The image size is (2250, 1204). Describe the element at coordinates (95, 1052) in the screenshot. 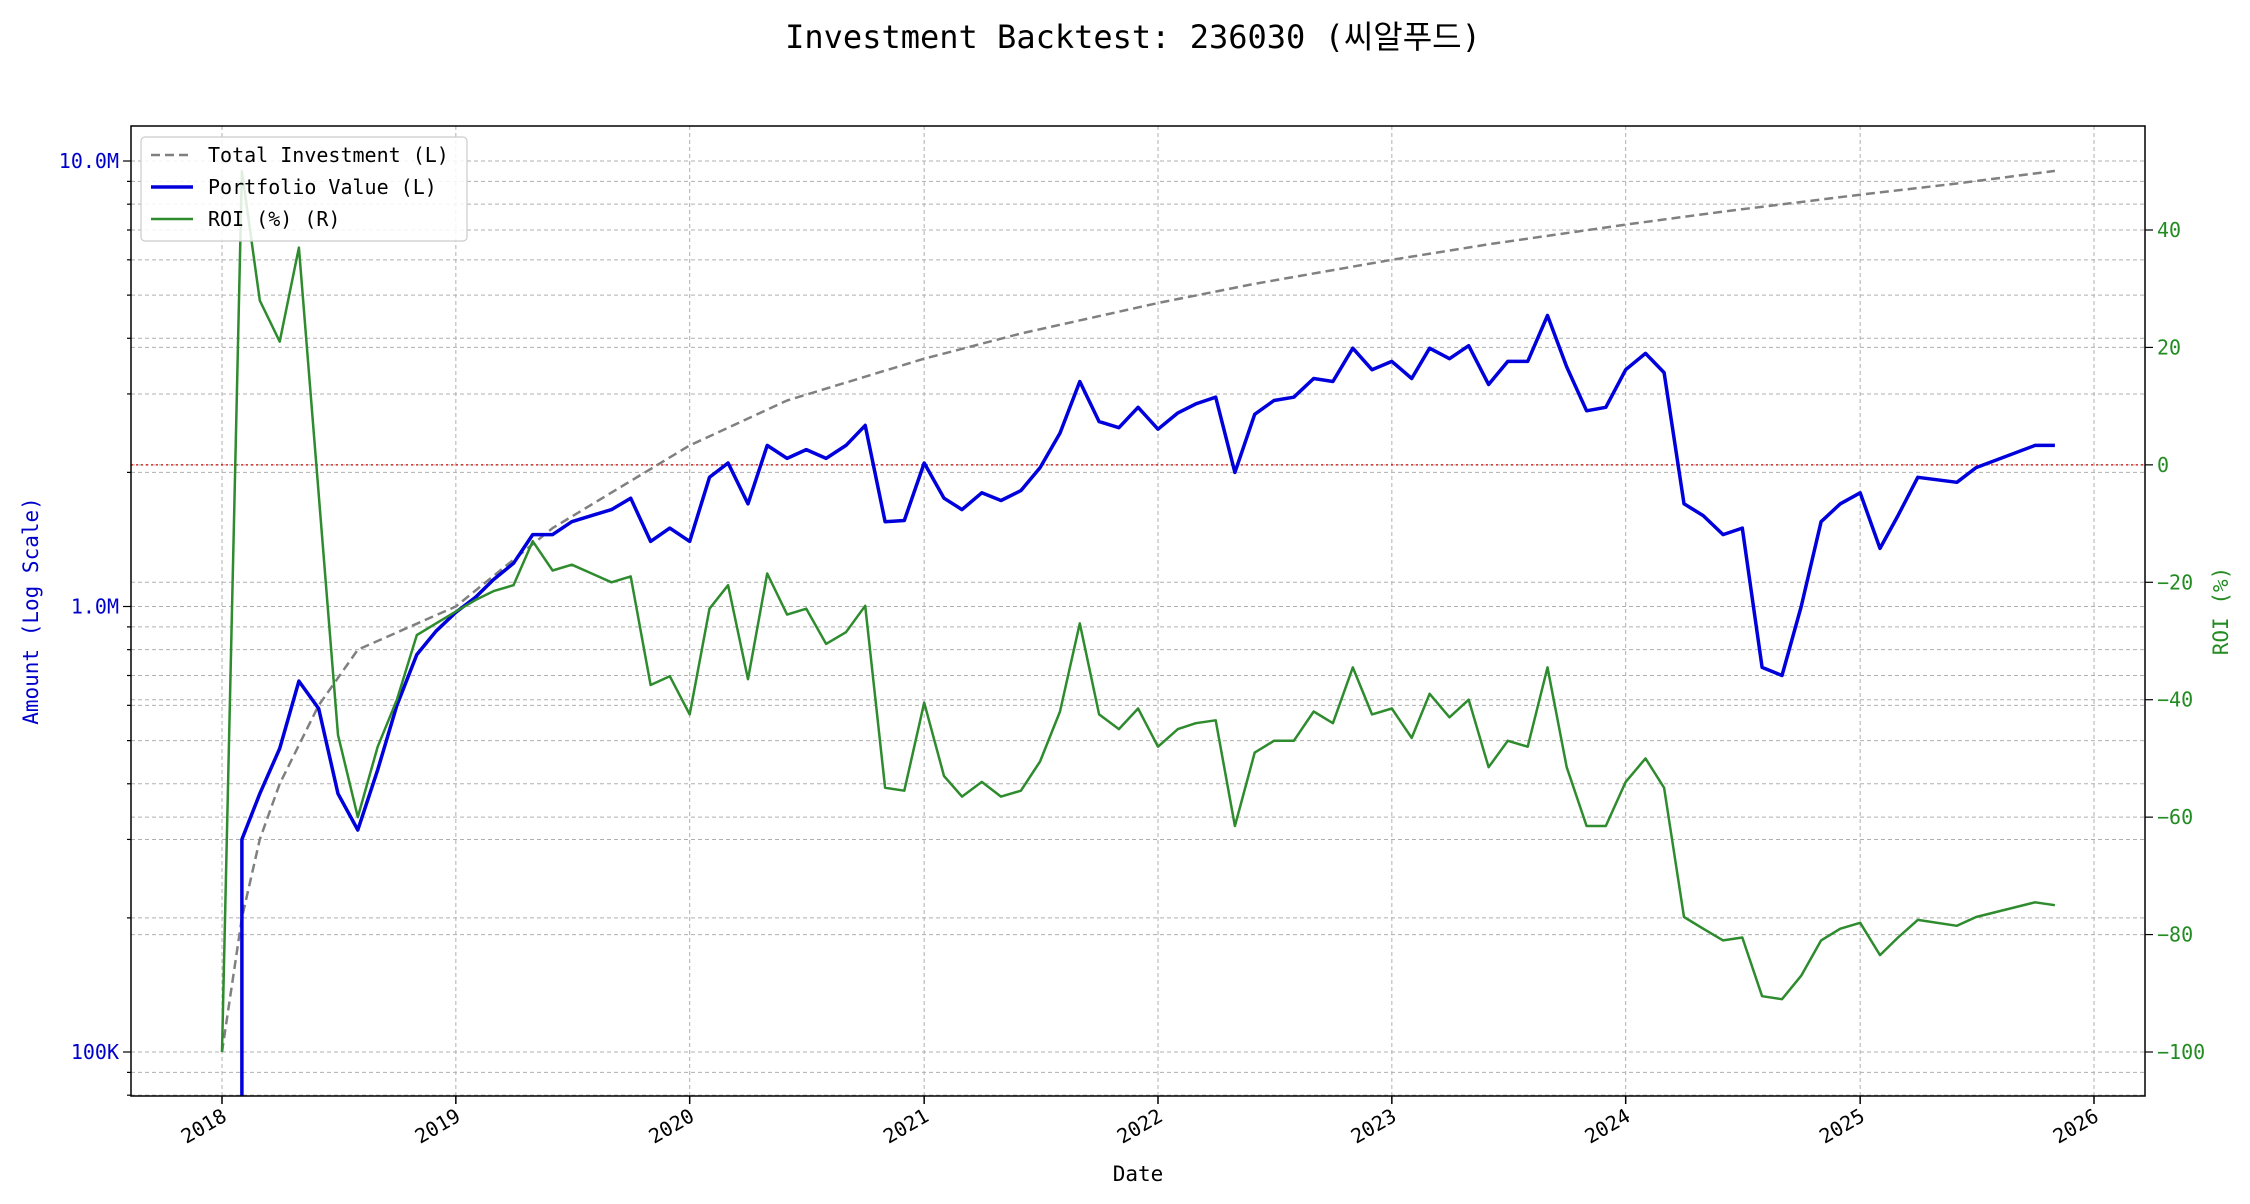

I see `y-left-tick-label: 100K` at that location.